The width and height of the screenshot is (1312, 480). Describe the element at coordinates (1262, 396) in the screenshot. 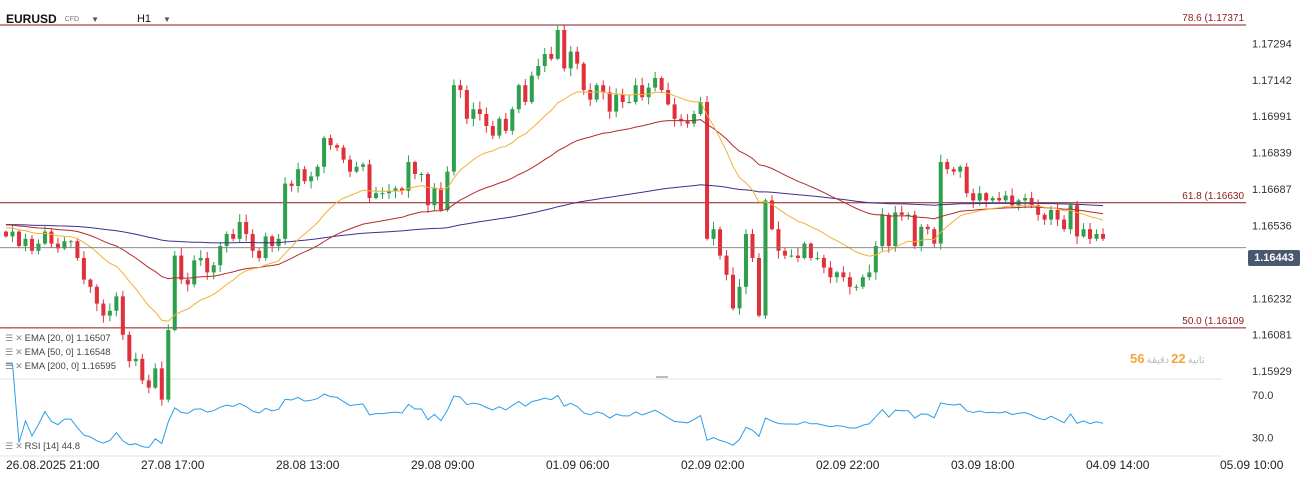

I see `rsi-tick-label: 70.0` at that location.